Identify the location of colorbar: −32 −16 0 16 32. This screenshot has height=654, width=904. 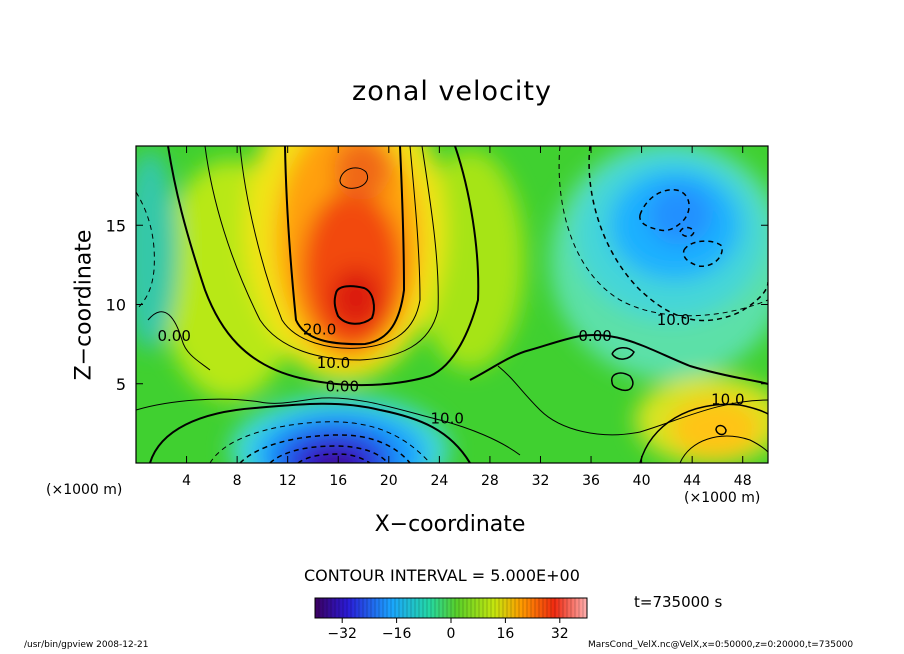
(451, 619).